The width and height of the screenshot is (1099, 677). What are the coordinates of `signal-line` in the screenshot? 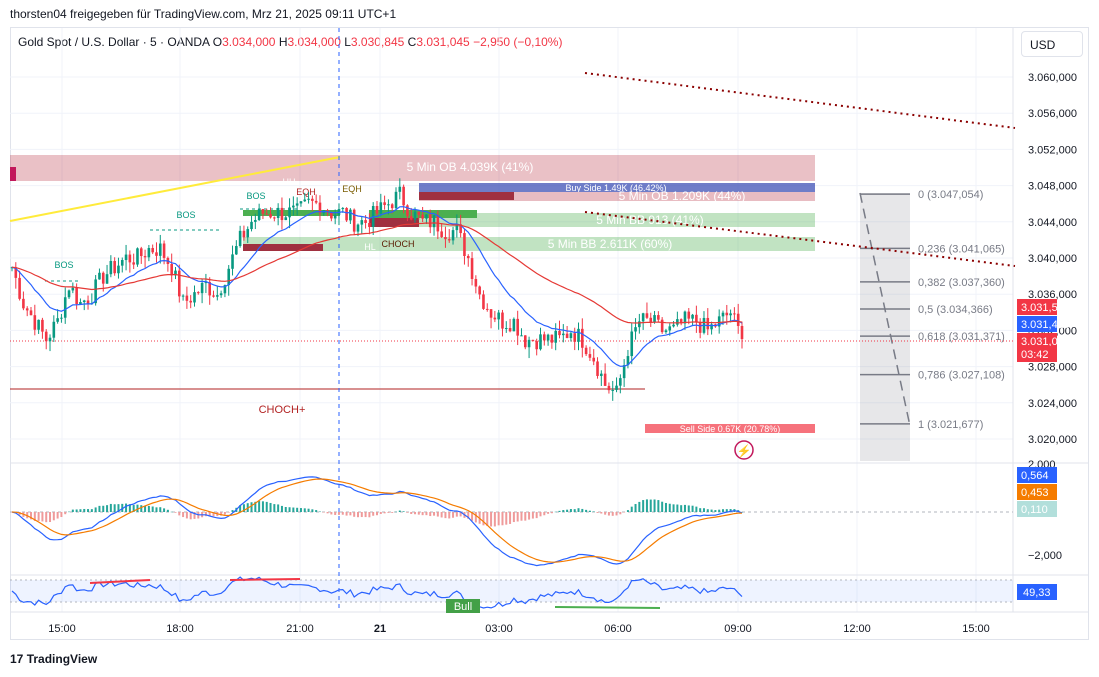 It's located at (376, 520).